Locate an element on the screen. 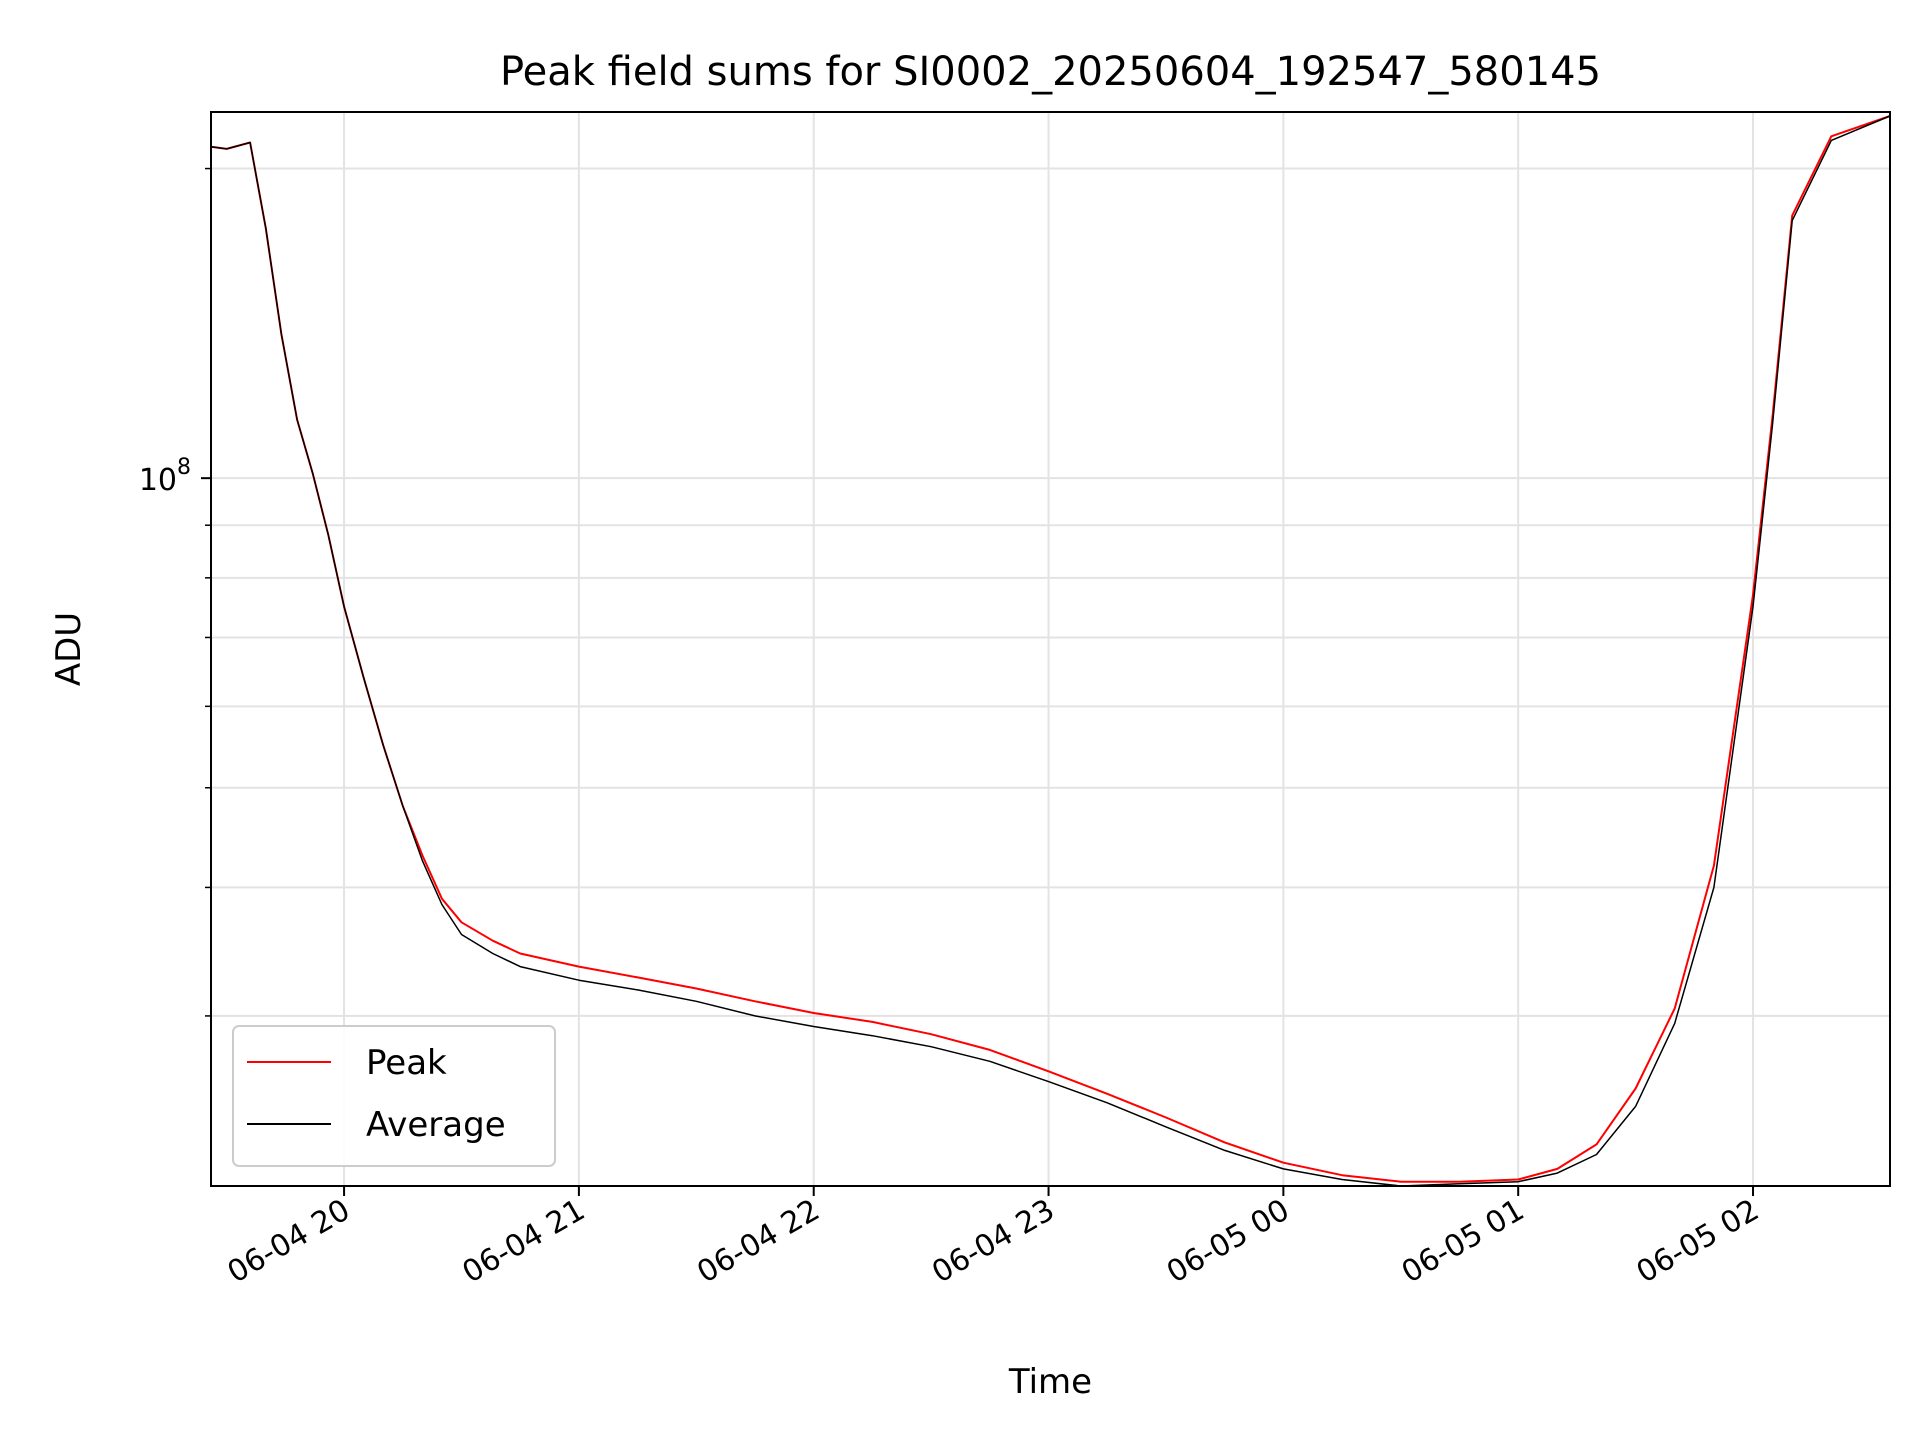  y-tick-exponent: 8 is located at coordinates (184, 467).